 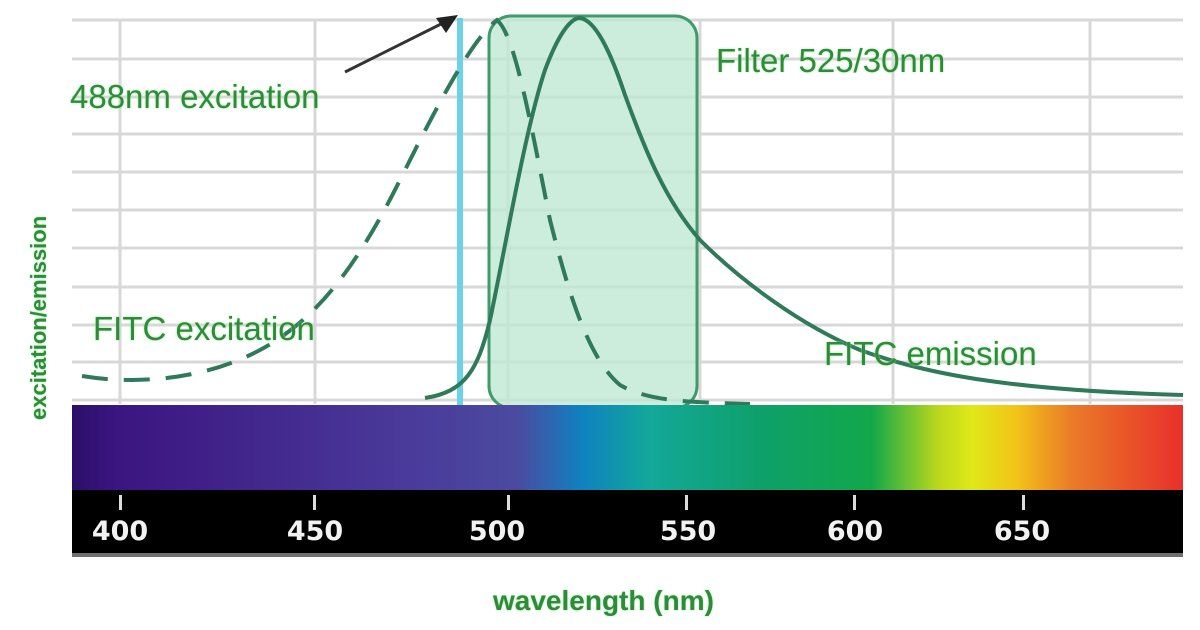 What do you see at coordinates (204, 328) in the screenshot?
I see `label-fitc-excitation: FITC excitation` at bounding box center [204, 328].